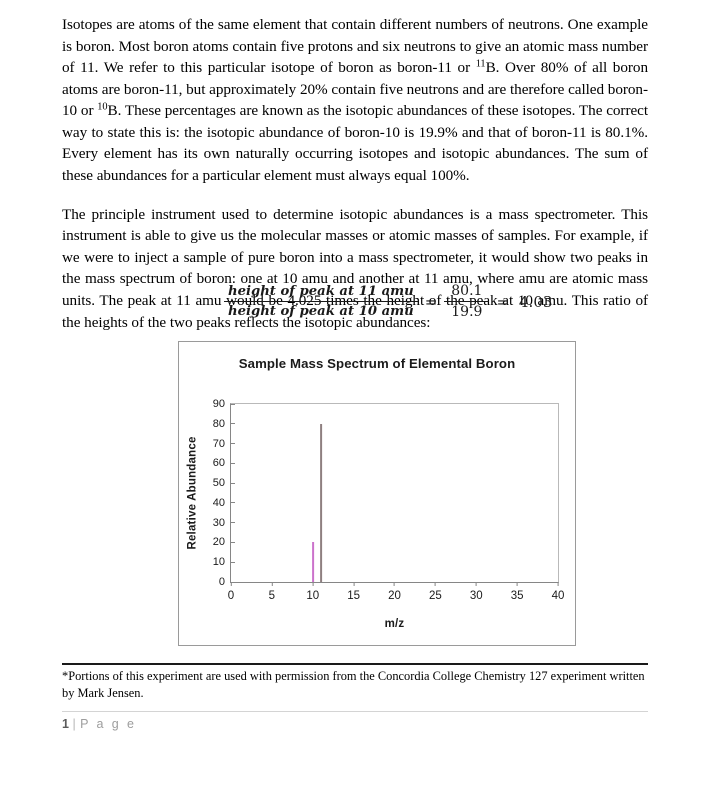  Describe the element at coordinates (394, 592) in the screenshot. I see `chart-x-tick: 20` at that location.